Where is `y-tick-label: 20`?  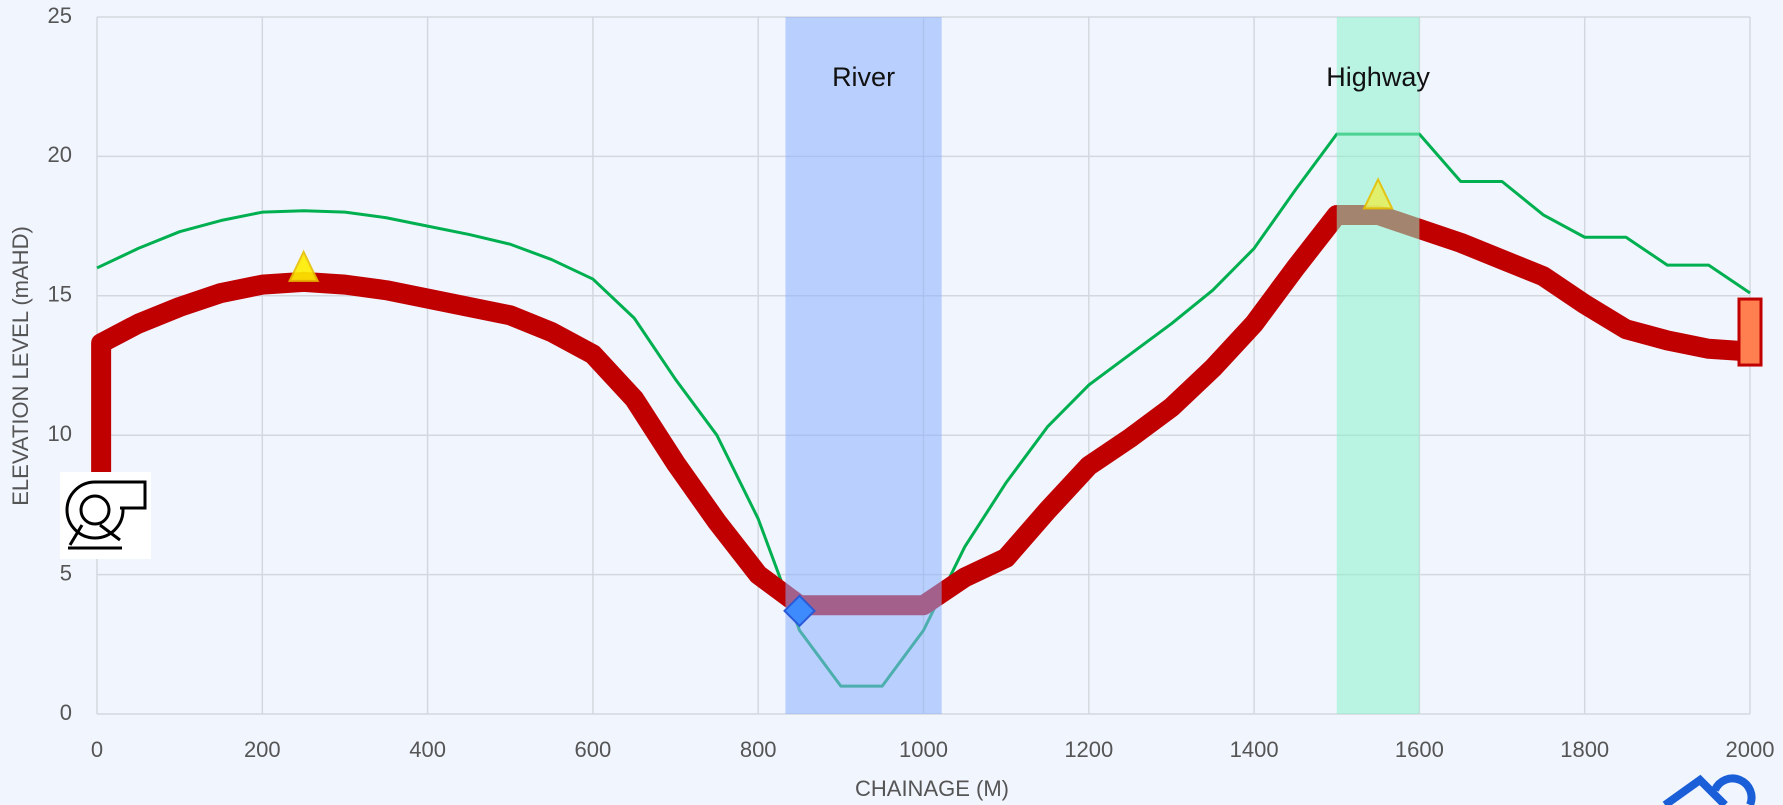
y-tick-label: 20 is located at coordinates (60, 154).